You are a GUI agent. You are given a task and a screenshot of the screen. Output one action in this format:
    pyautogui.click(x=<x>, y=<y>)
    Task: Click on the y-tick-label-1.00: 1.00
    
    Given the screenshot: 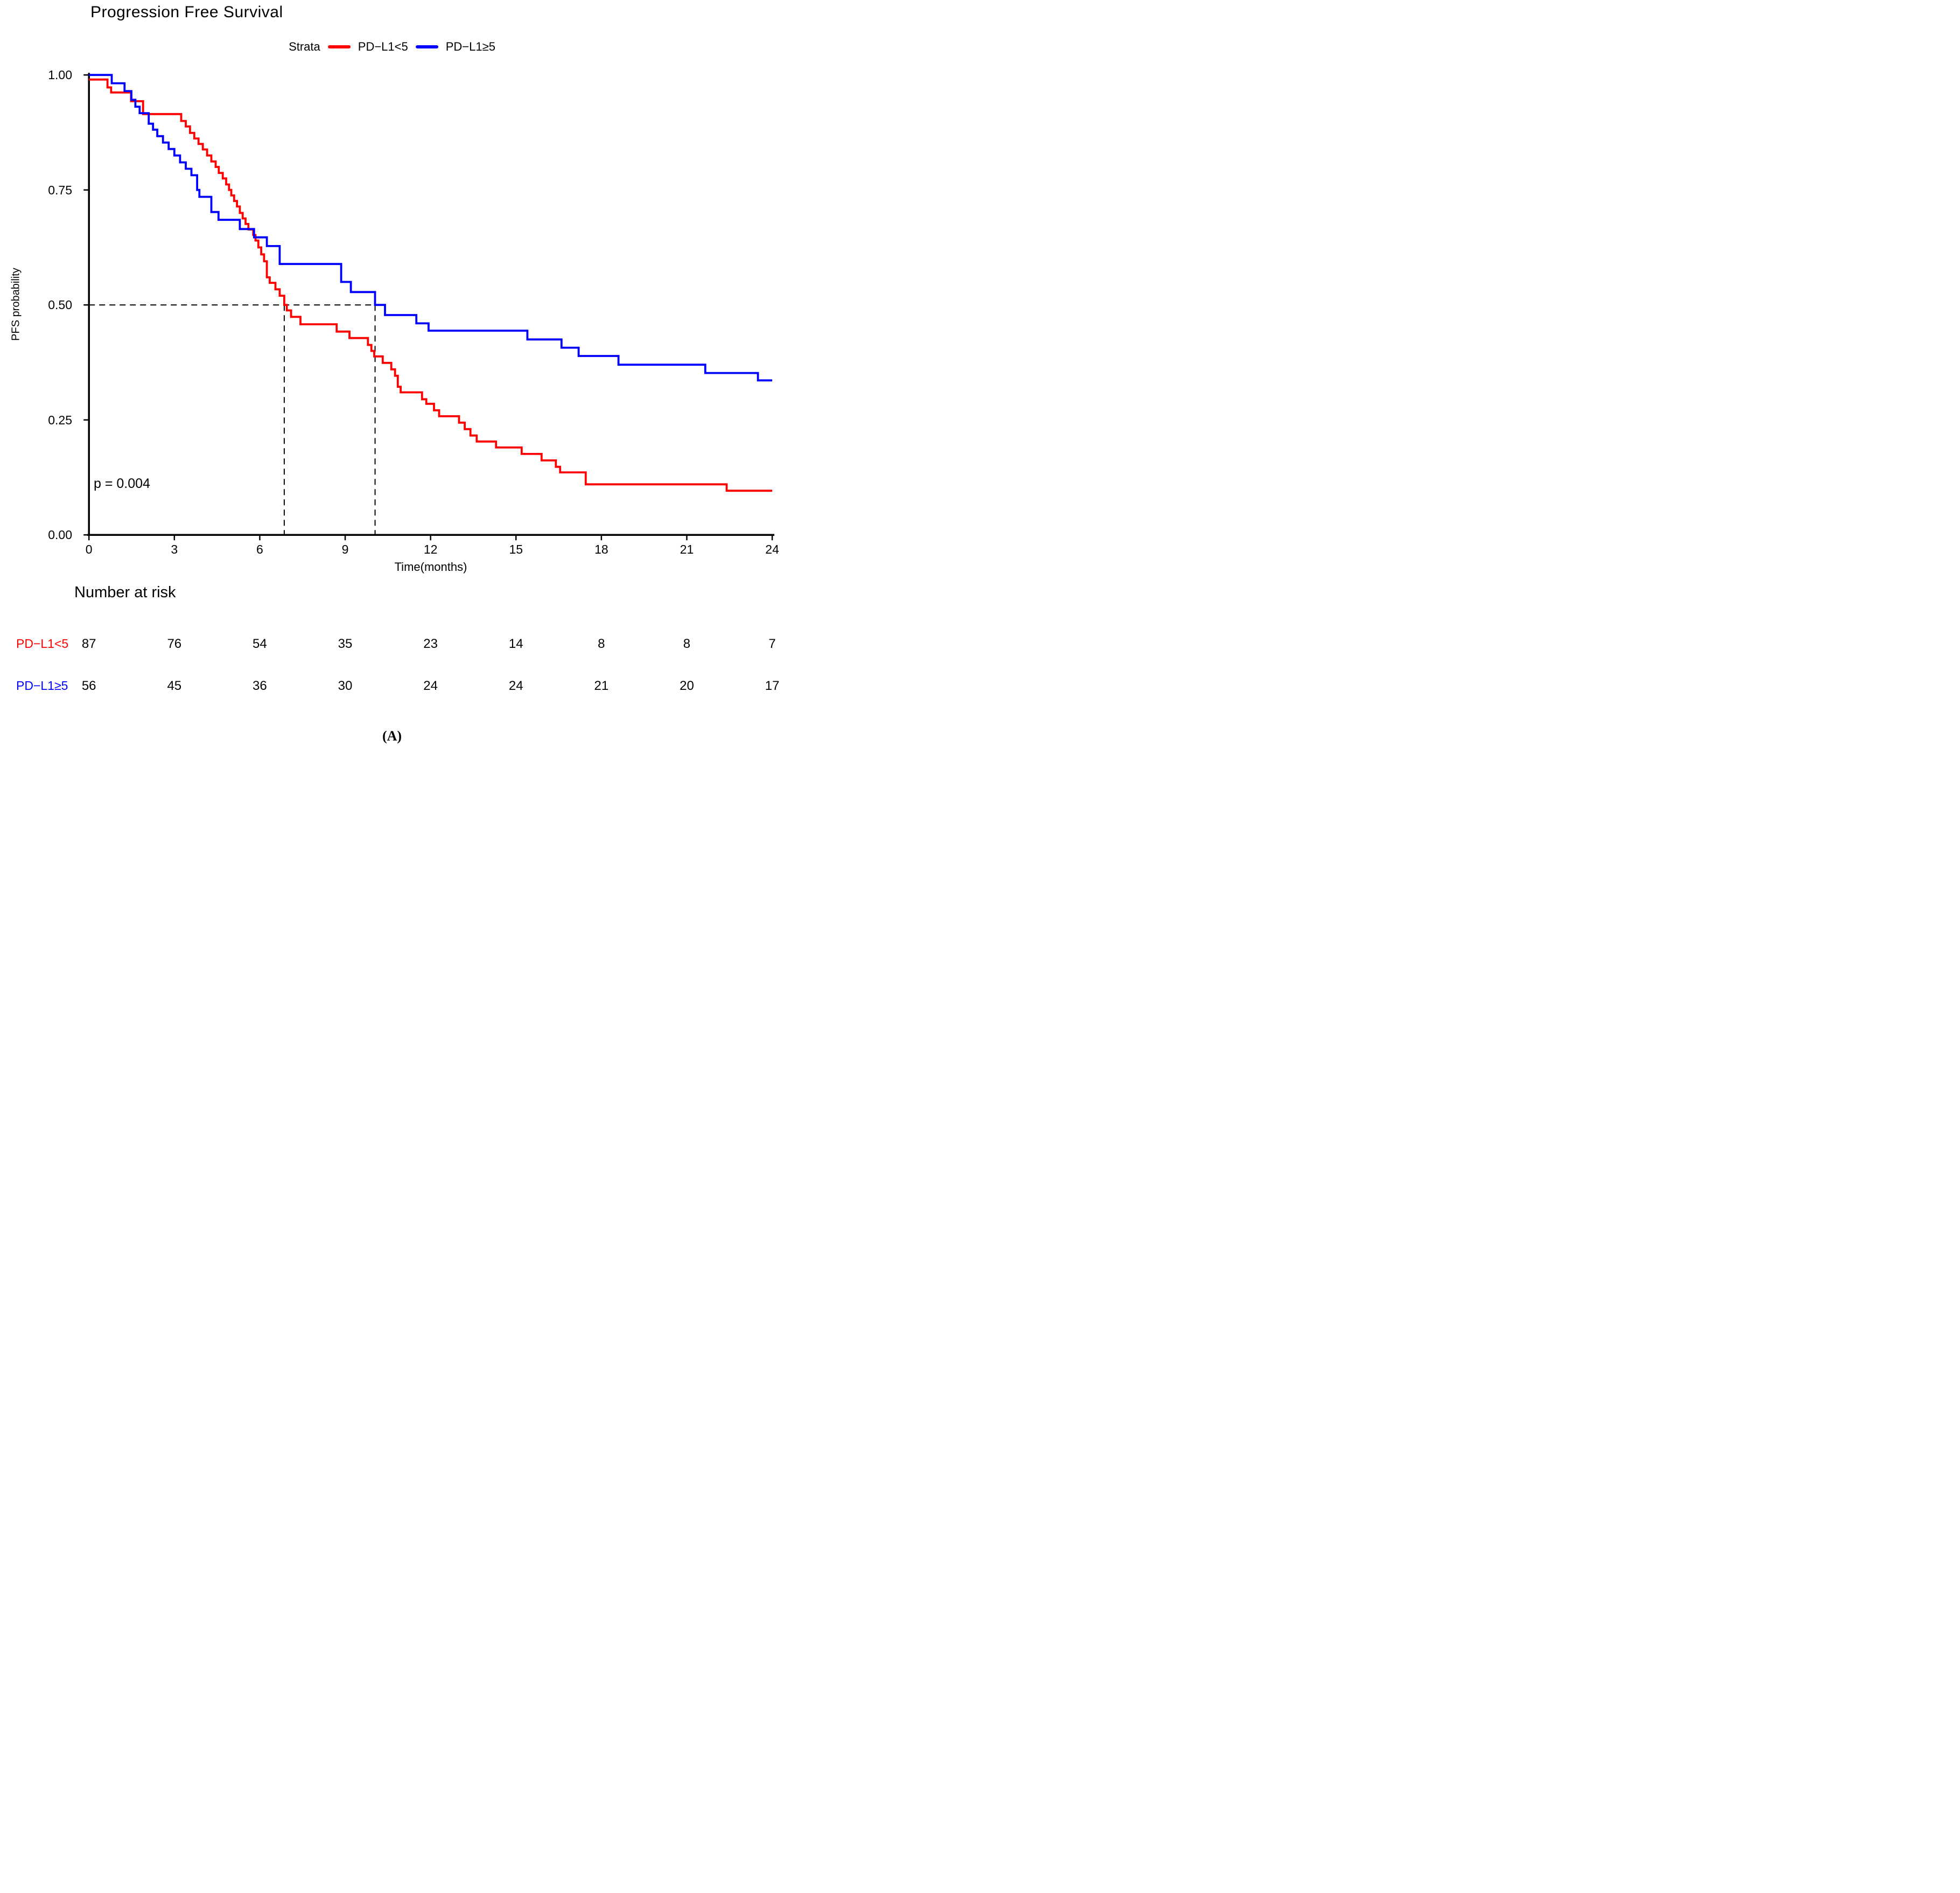 What is the action you would take?
    pyautogui.click(x=60, y=75)
    